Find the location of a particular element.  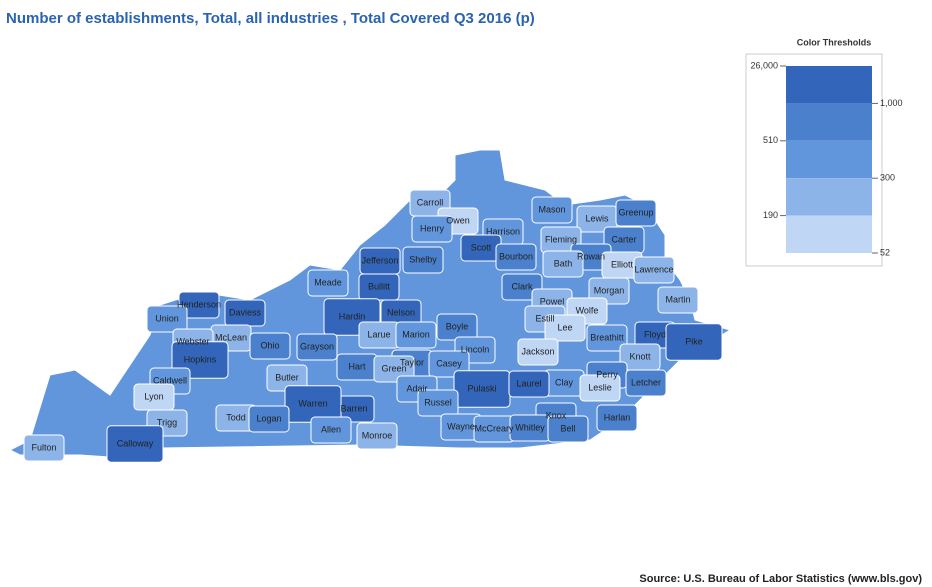

county-label: Lawrence is located at coordinates (653, 269).